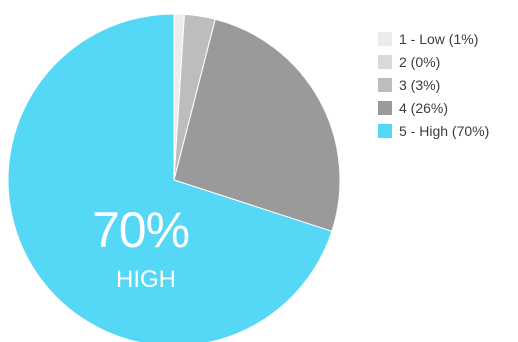 The image size is (518, 342). I want to click on legend-item-5-high: 5 - High (70%), so click(433, 131).